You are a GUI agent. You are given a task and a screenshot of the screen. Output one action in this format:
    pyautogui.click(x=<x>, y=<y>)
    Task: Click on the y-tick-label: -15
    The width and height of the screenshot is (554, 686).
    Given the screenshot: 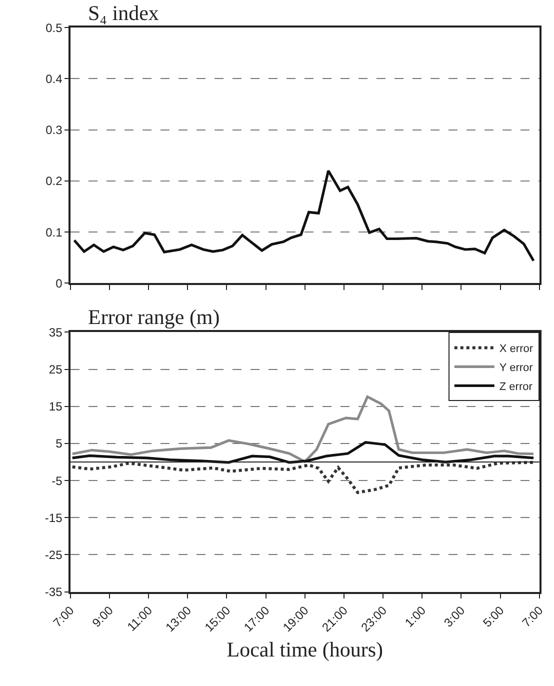 What is the action you would take?
    pyautogui.click(x=53, y=517)
    